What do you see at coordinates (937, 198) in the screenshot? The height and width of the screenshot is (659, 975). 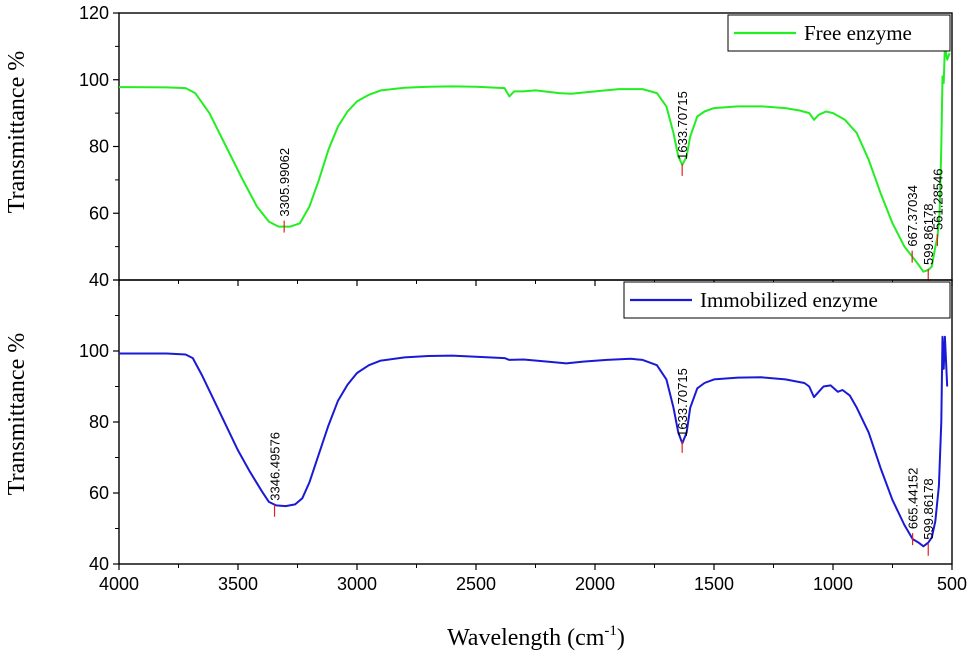 I see `peak-label: 561.28546` at bounding box center [937, 198].